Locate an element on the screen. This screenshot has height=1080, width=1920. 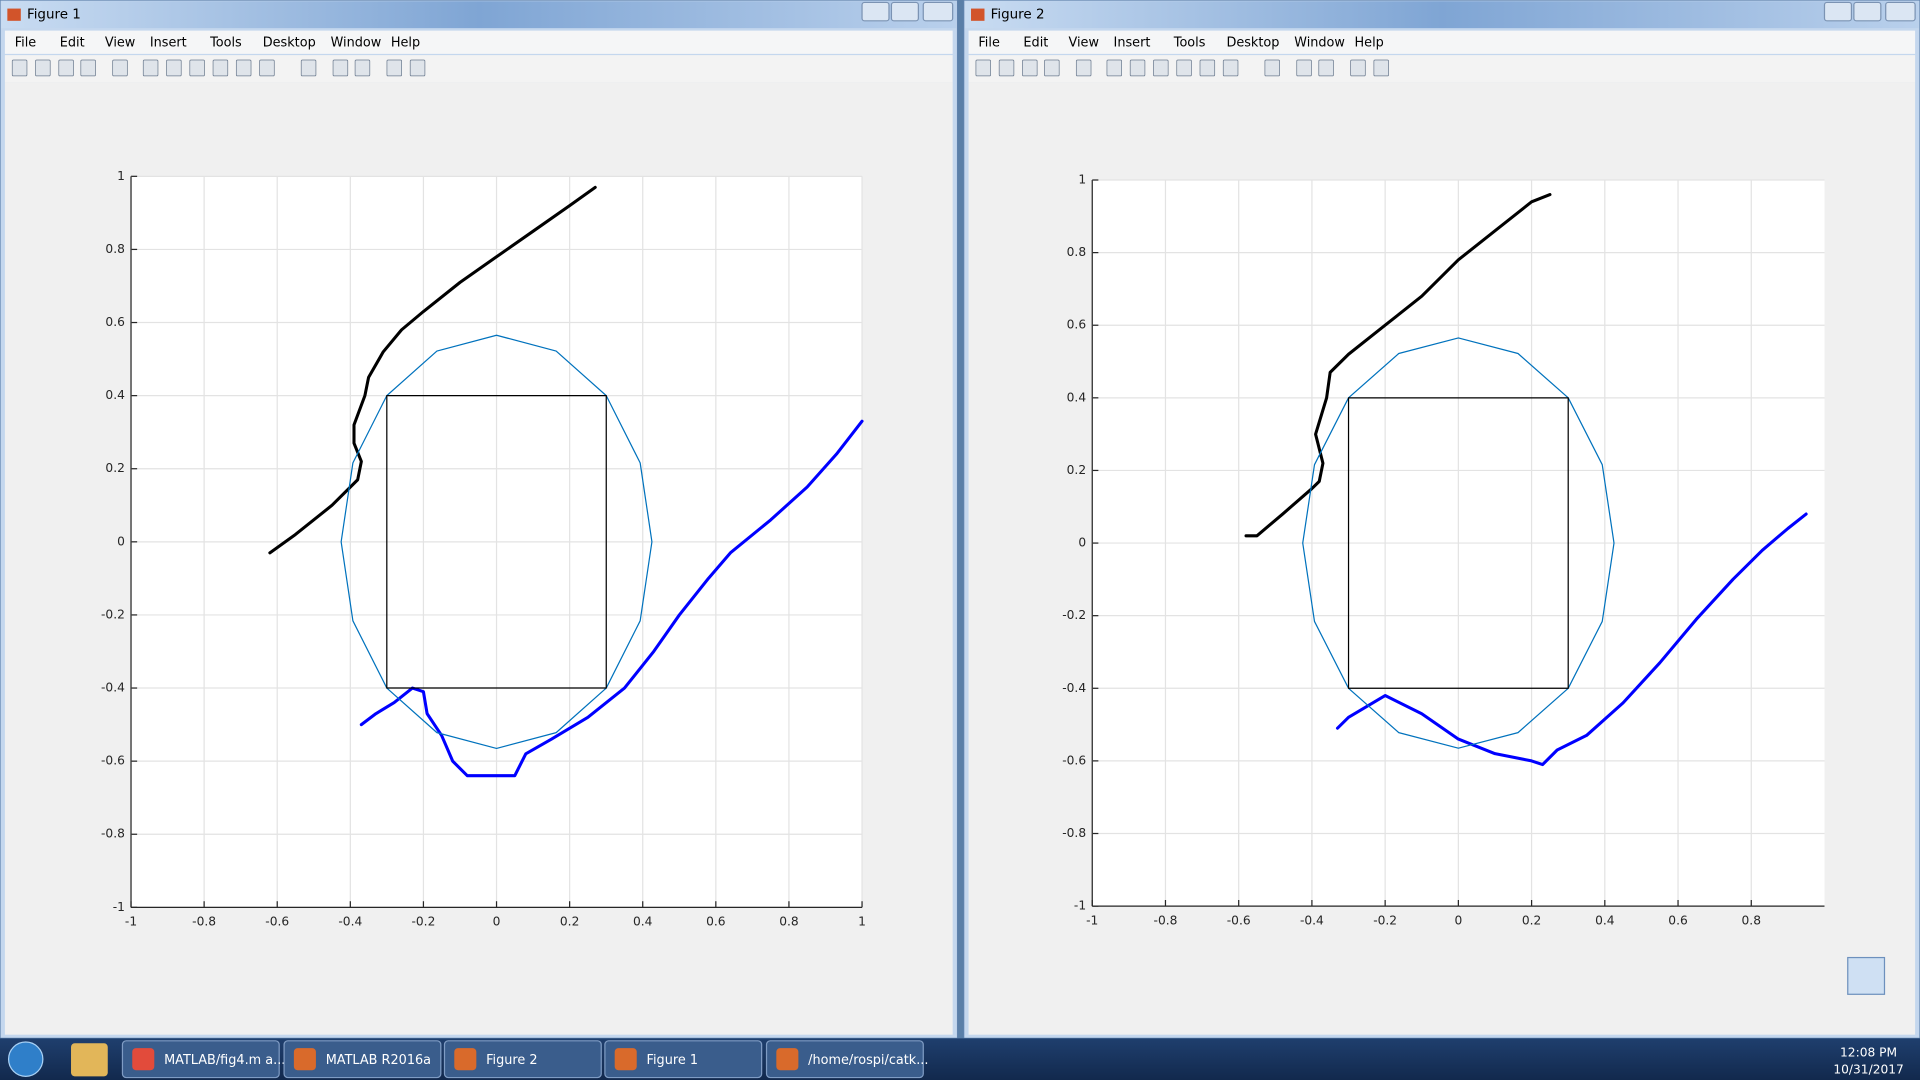
dock-button is located at coordinates (1866, 975).